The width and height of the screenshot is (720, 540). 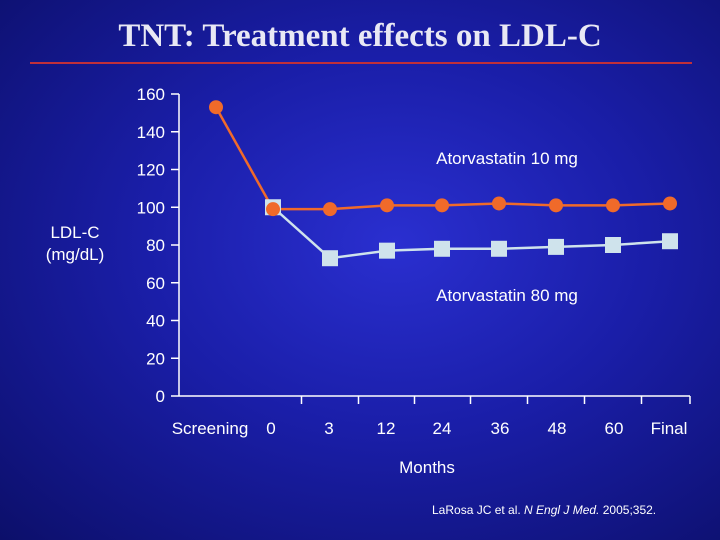 I want to click on x-axis-title: Months, so click(x=427, y=467).